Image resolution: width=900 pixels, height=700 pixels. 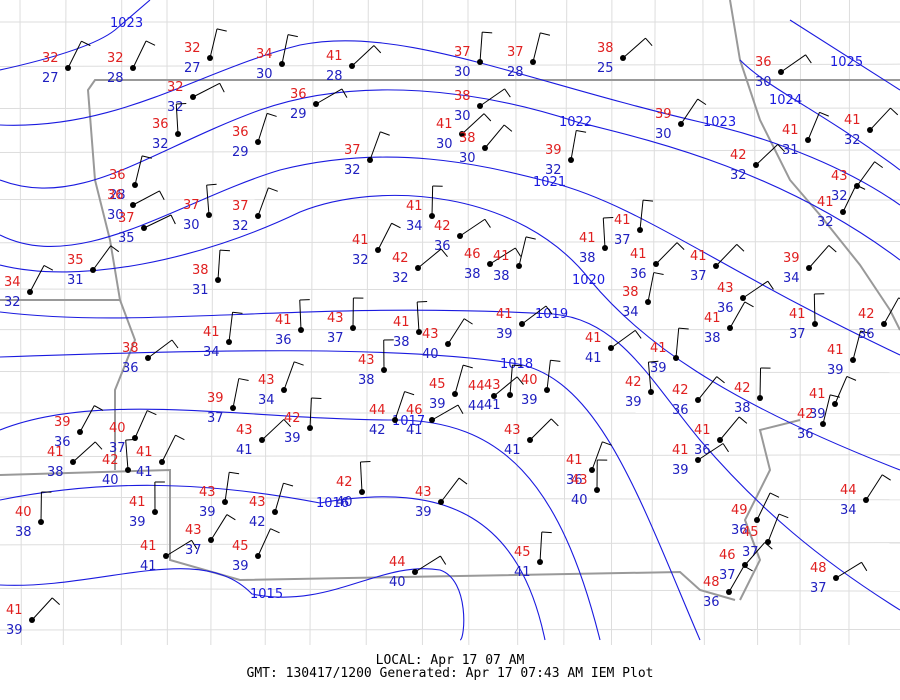 What do you see at coordinates (750, 532) in the screenshot?
I see `temperature: 45` at bounding box center [750, 532].